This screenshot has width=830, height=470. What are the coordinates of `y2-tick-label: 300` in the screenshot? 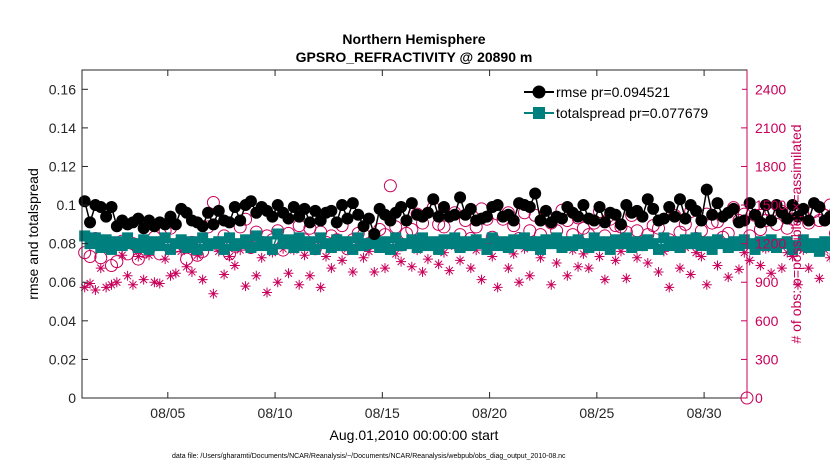 It's located at (767, 359).